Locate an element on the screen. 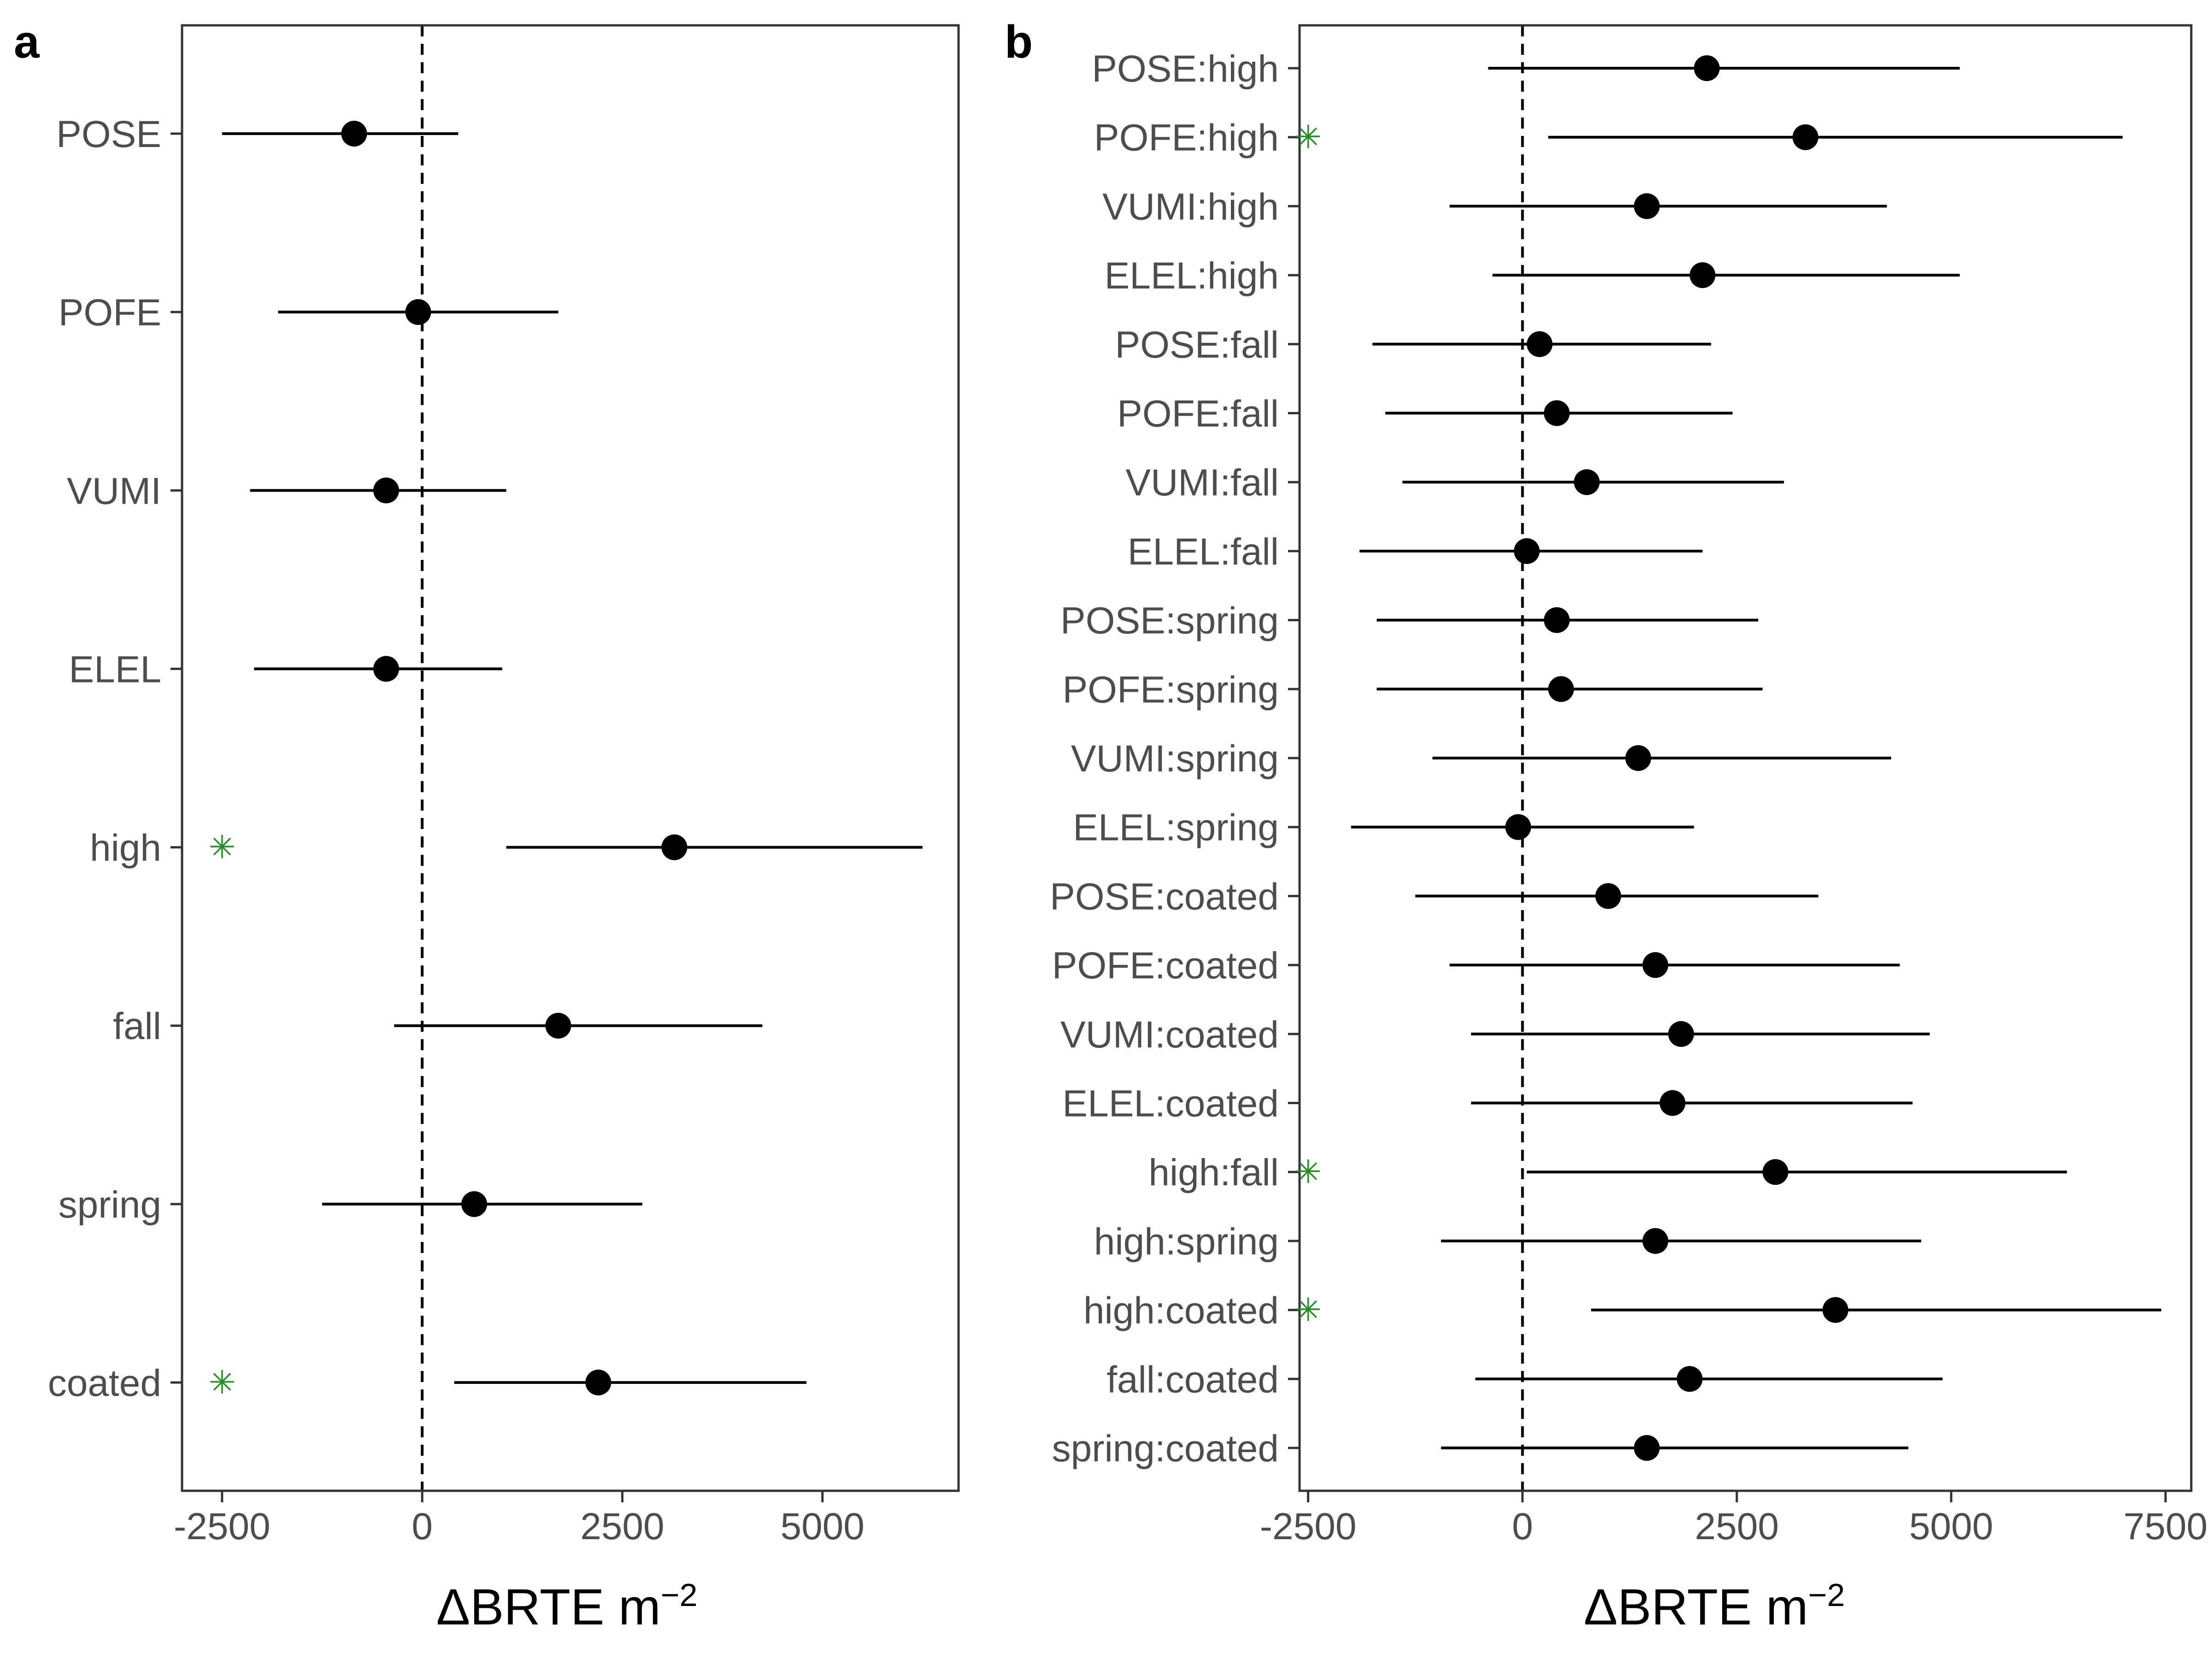  panel-b-estimate-point-POSE:spring is located at coordinates (1557, 620).